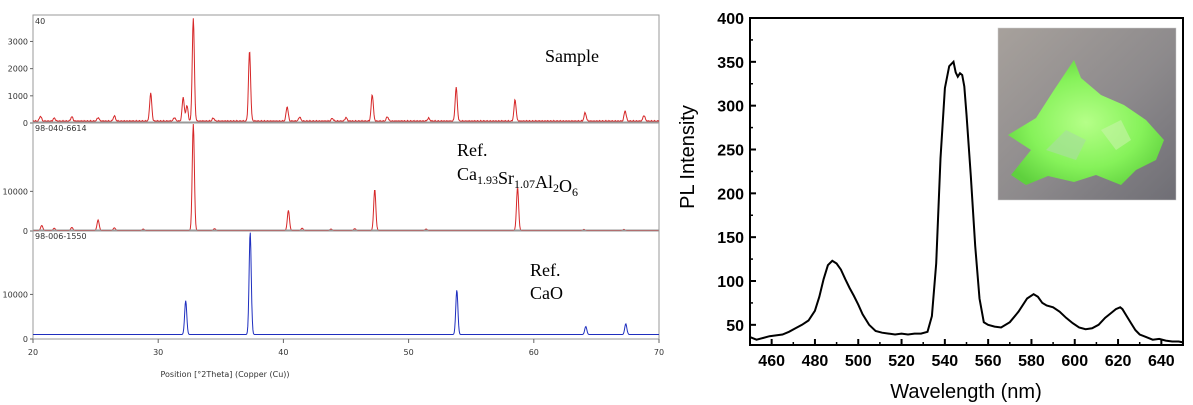 This screenshot has height=405, width=1193. I want to click on xrd-x-tick-label: 40, so click(283, 352).